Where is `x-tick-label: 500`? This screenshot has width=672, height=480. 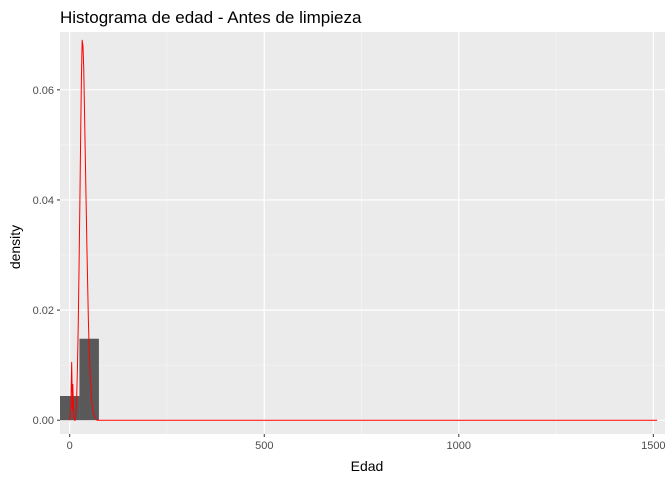
x-tick-label: 500 is located at coordinates (264, 446).